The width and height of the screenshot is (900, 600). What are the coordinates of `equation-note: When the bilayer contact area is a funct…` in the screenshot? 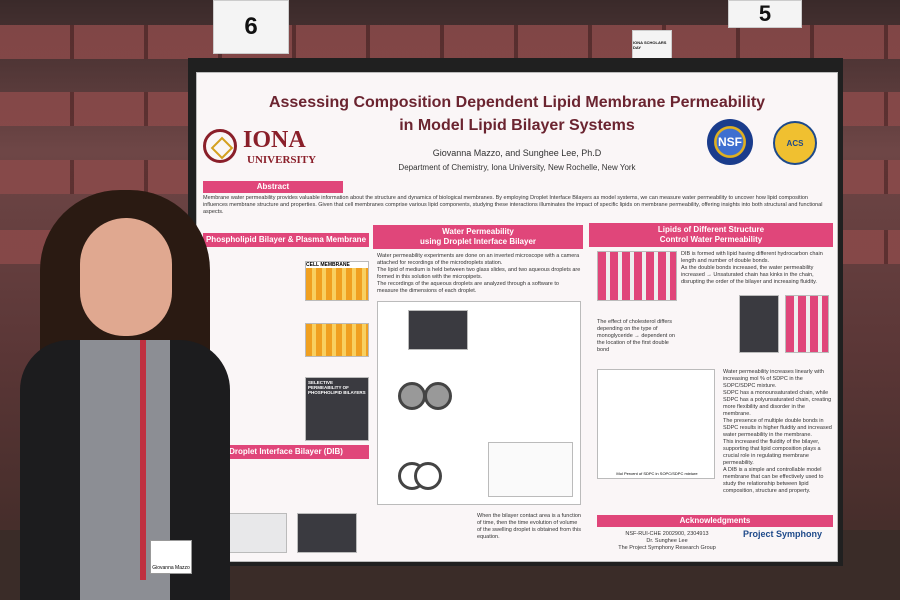 It's located at (529, 526).